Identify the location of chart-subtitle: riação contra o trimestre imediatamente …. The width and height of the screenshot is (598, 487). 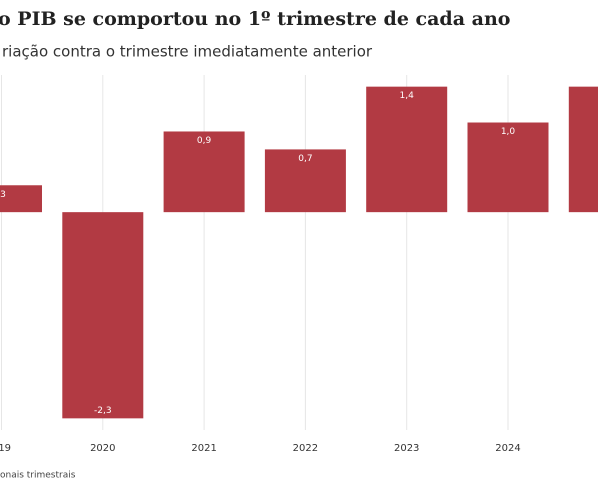
(187, 52).